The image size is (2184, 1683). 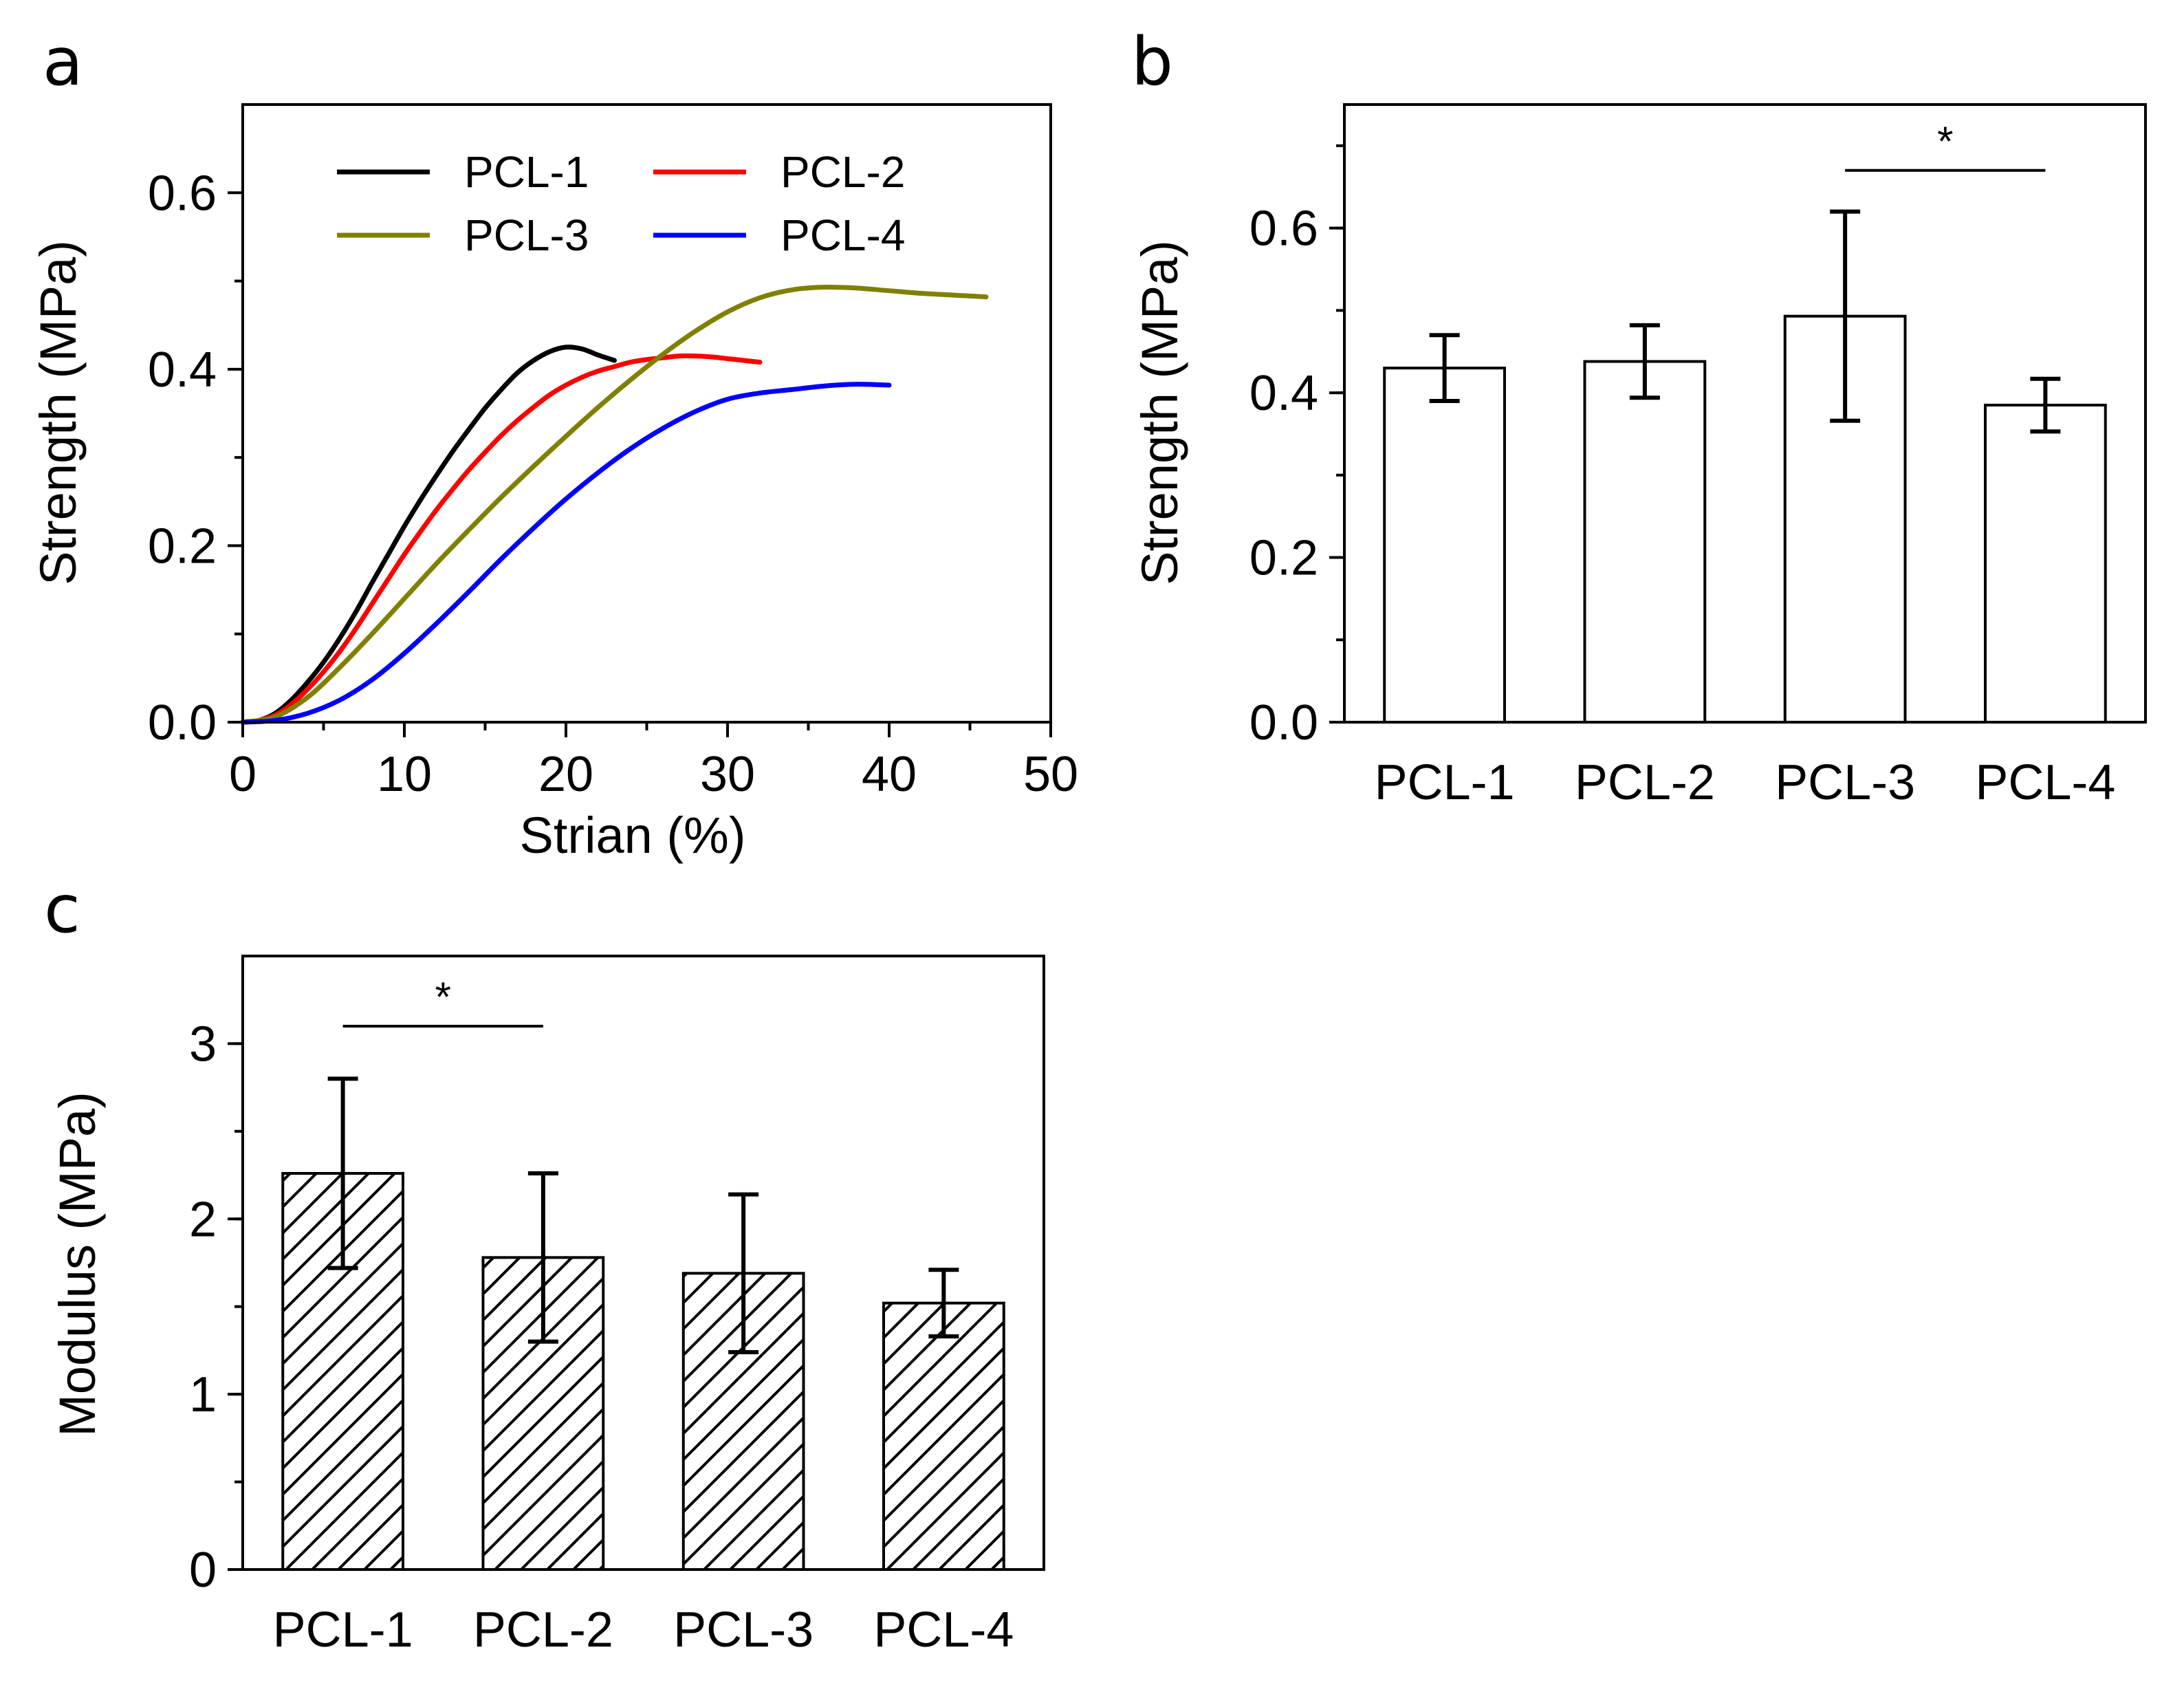 What do you see at coordinates (621, 203) in the screenshot?
I see `panel-a-legend: PCL-1 PCL-2 PCL-3 PCL-4` at bounding box center [621, 203].